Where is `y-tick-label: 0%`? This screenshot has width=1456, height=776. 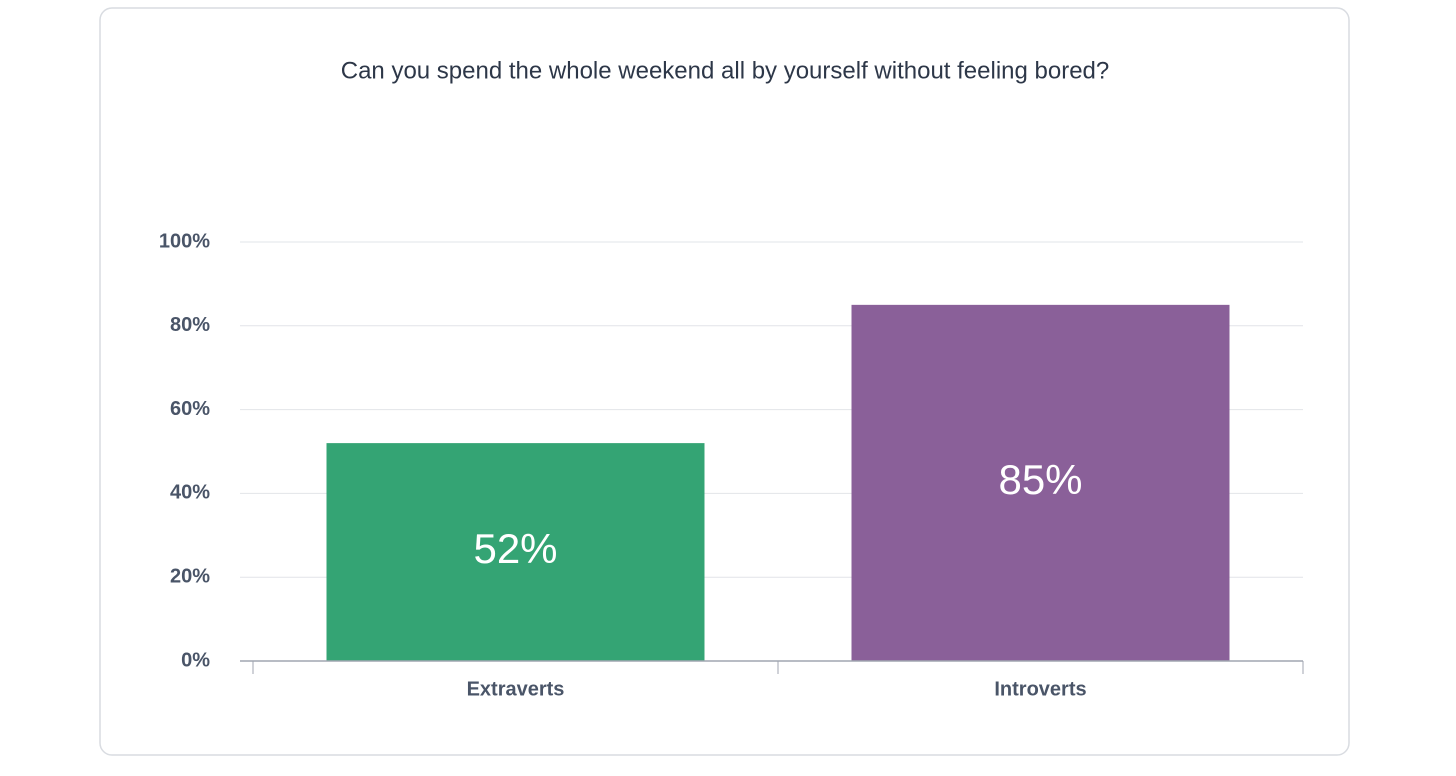
y-tick-label: 0% is located at coordinates (195, 660).